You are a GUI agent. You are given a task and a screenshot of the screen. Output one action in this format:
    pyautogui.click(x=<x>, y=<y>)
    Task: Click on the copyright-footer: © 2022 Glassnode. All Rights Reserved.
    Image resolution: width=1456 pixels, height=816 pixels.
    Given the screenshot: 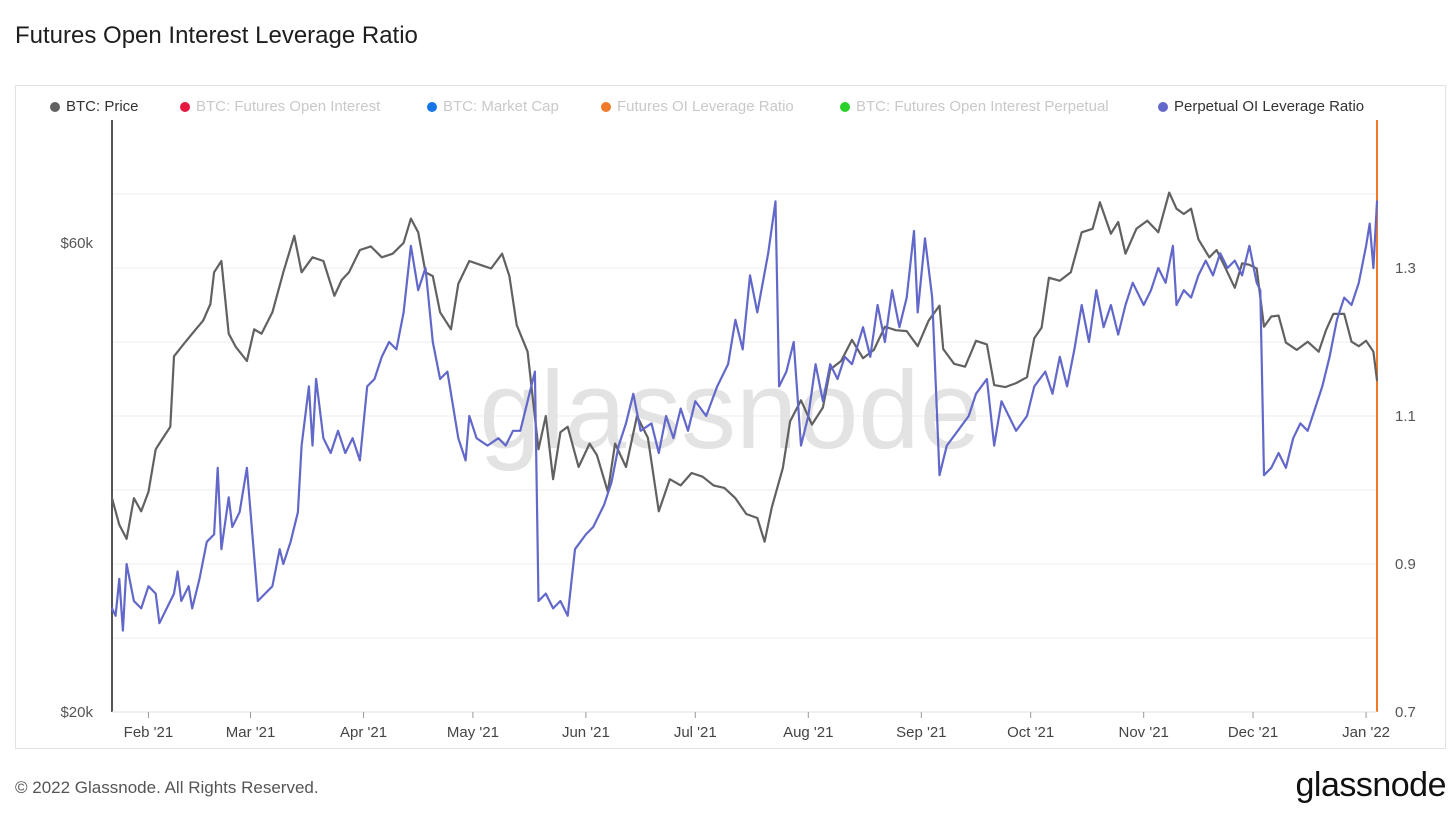 What is the action you would take?
    pyautogui.click(x=167, y=787)
    